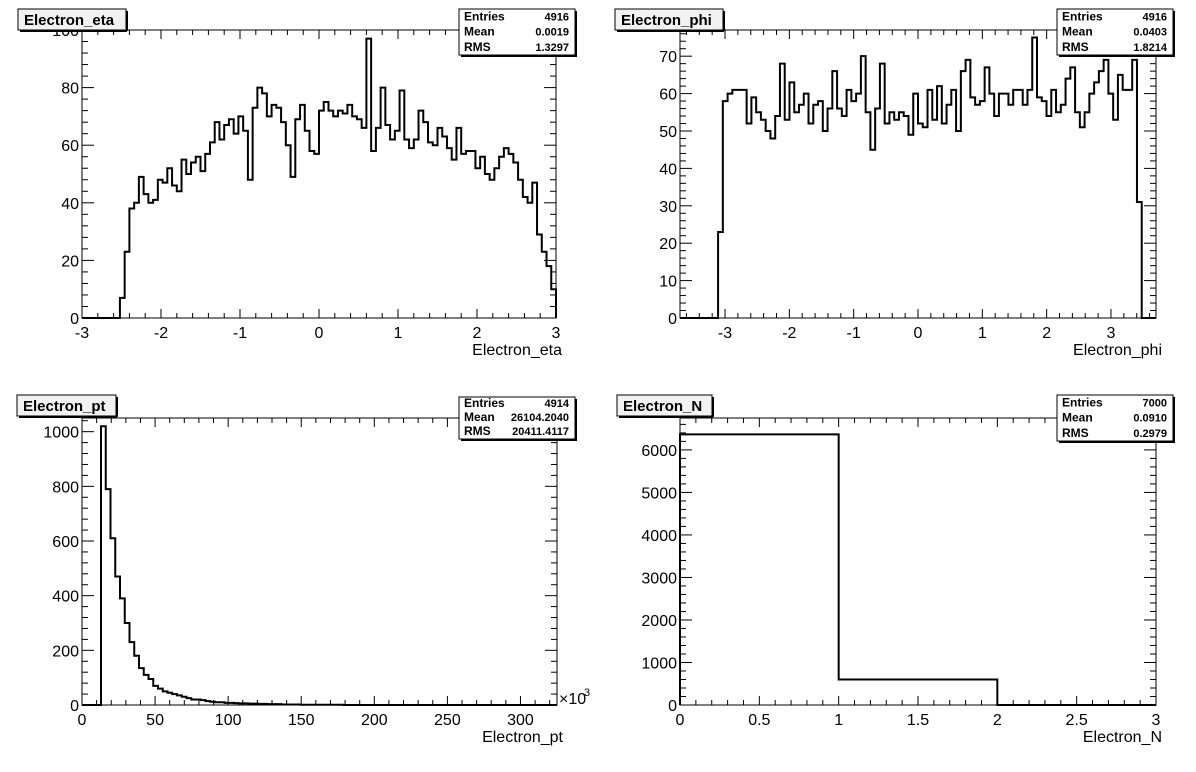 This screenshot has width=1196, height=772. Describe the element at coordinates (572, 699) in the screenshot. I see `x-axis-multiplier: ×10` at that location.